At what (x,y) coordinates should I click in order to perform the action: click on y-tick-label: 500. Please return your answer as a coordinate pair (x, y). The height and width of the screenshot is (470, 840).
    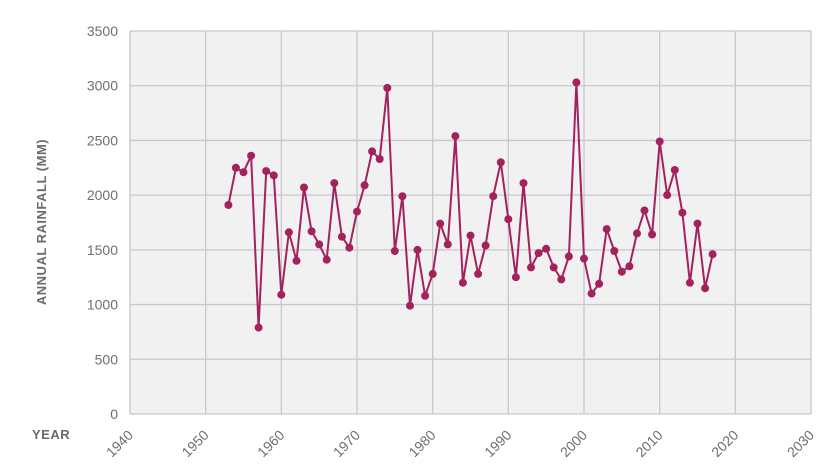
    Looking at the image, I should click on (107, 359).